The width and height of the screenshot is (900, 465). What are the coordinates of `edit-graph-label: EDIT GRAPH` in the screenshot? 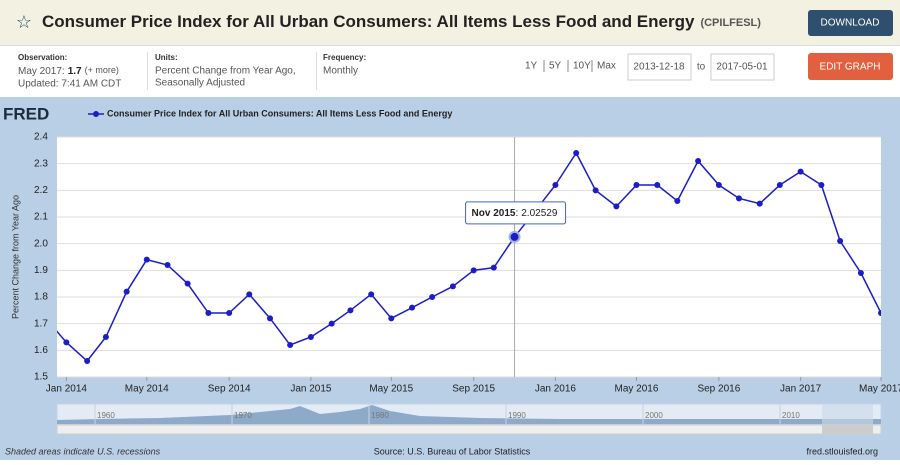 It's located at (850, 67).